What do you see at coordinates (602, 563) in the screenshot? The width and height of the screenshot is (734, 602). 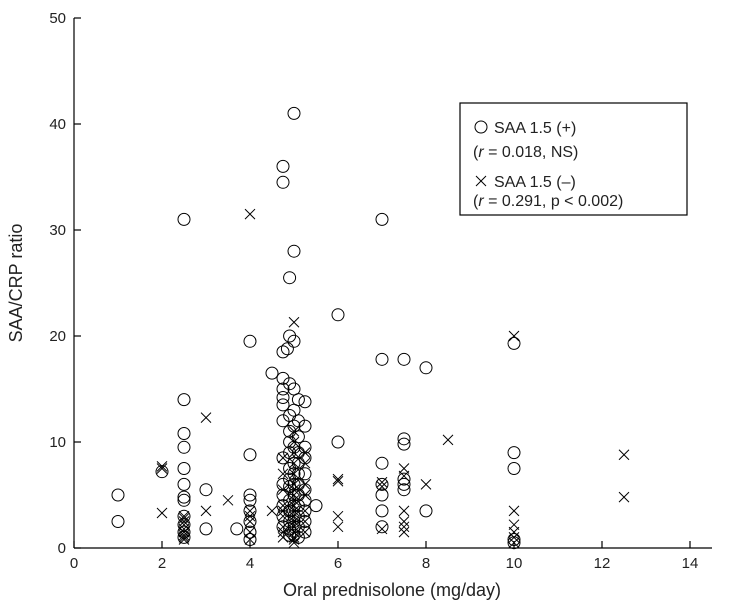 I see `x-tick-label: 12` at bounding box center [602, 563].